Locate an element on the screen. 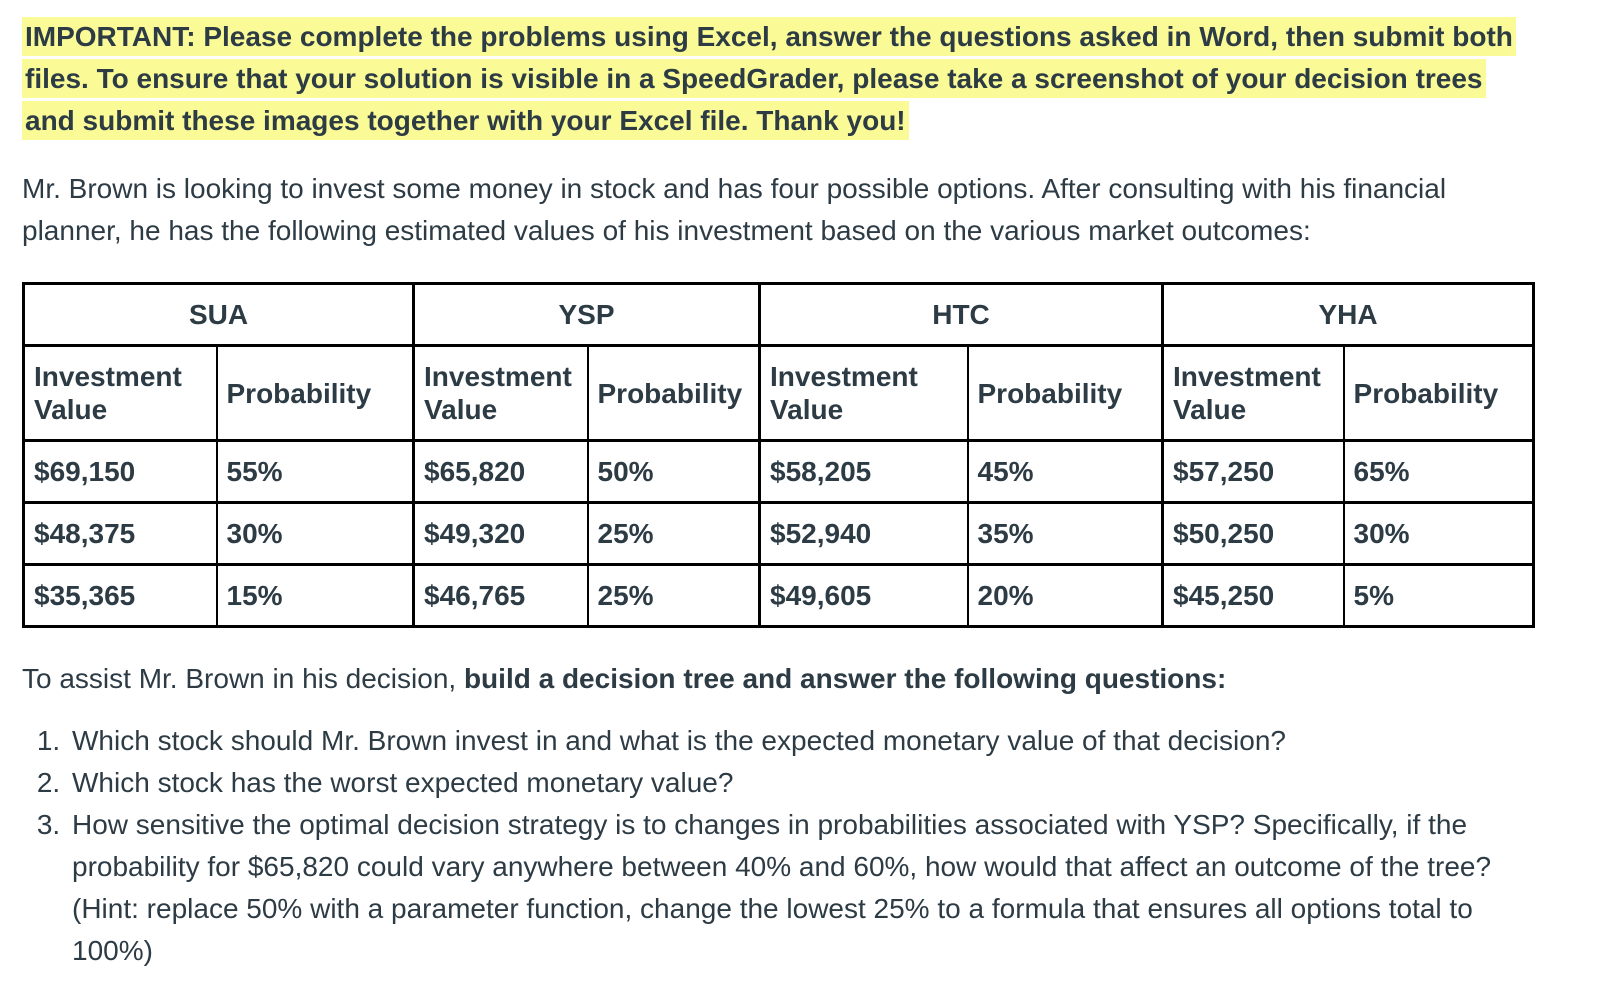 This screenshot has height=1008, width=1608. value-cell: $50,250 is located at coordinates (1253, 533).